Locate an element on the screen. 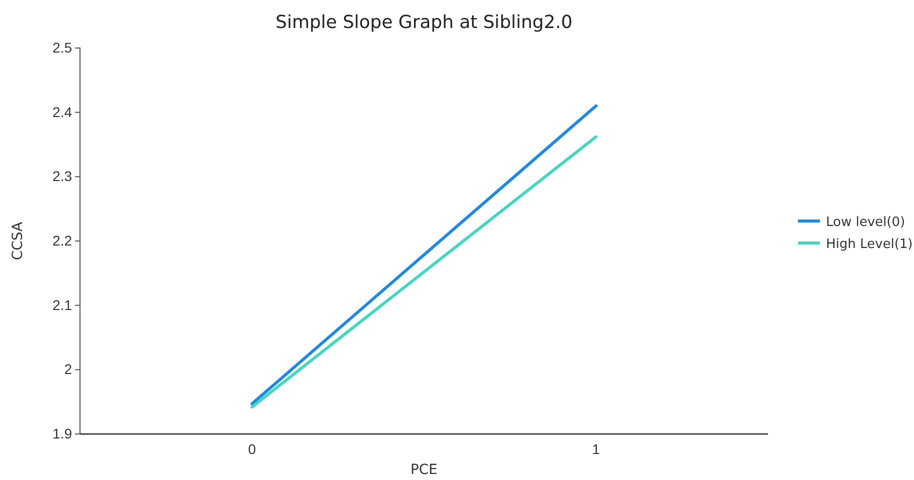 The width and height of the screenshot is (914, 480). y-tick-label: 2.3 is located at coordinates (62, 176).